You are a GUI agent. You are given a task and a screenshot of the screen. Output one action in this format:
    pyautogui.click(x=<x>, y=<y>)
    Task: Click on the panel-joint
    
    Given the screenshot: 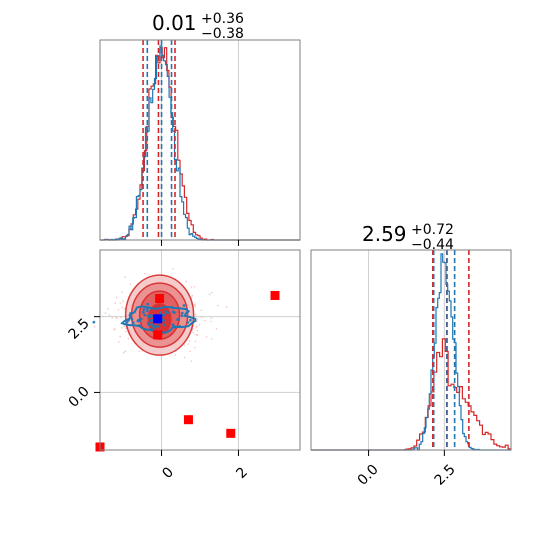 What is the action you would take?
    pyautogui.click(x=200, y=350)
    